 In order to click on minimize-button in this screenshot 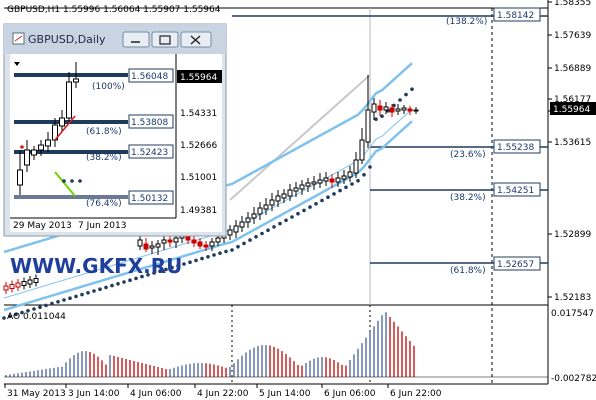, I will do `click(136, 39)`.